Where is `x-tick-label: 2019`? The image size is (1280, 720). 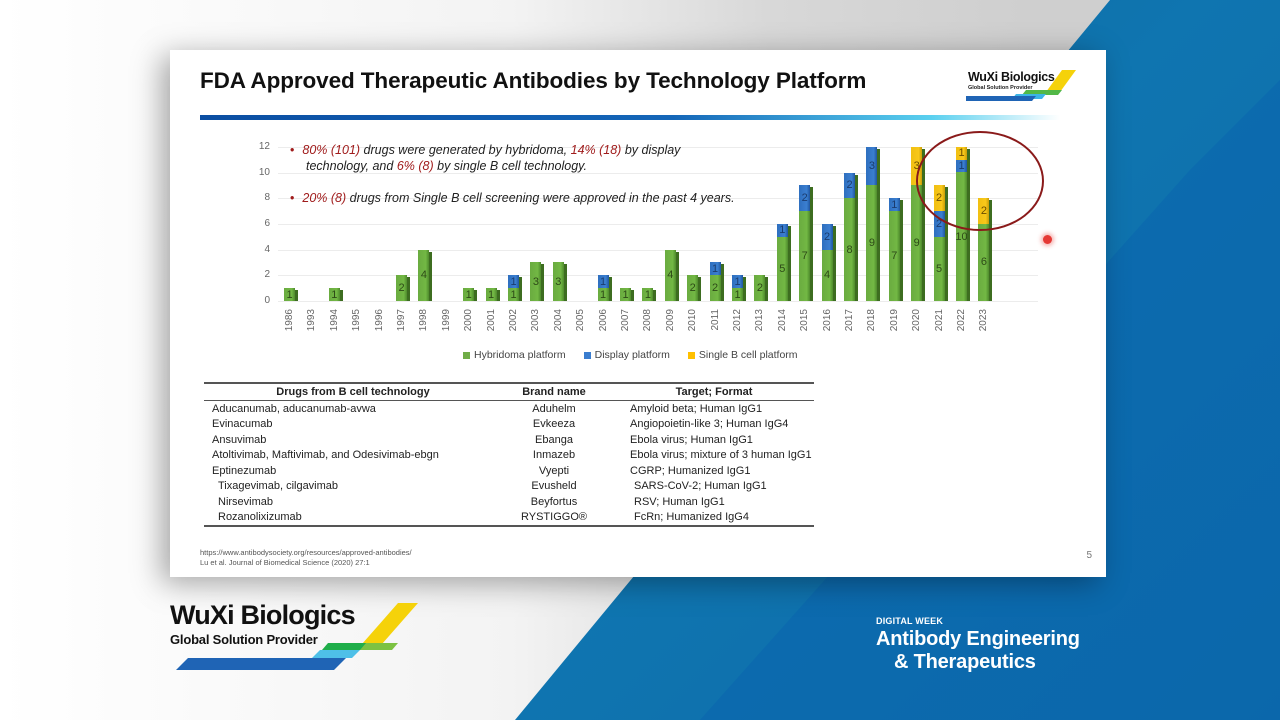 x-tick-label: 2019 is located at coordinates (894, 320).